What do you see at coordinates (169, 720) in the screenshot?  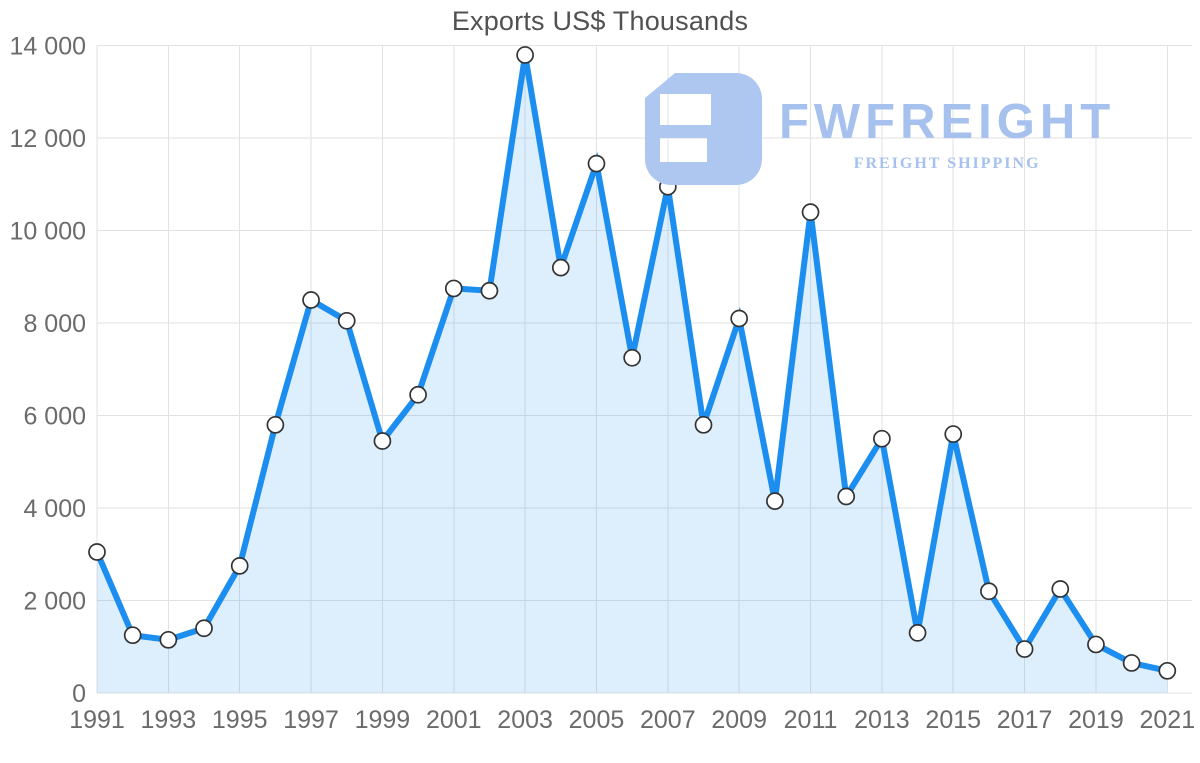 I see `x-axis-label: 1993` at bounding box center [169, 720].